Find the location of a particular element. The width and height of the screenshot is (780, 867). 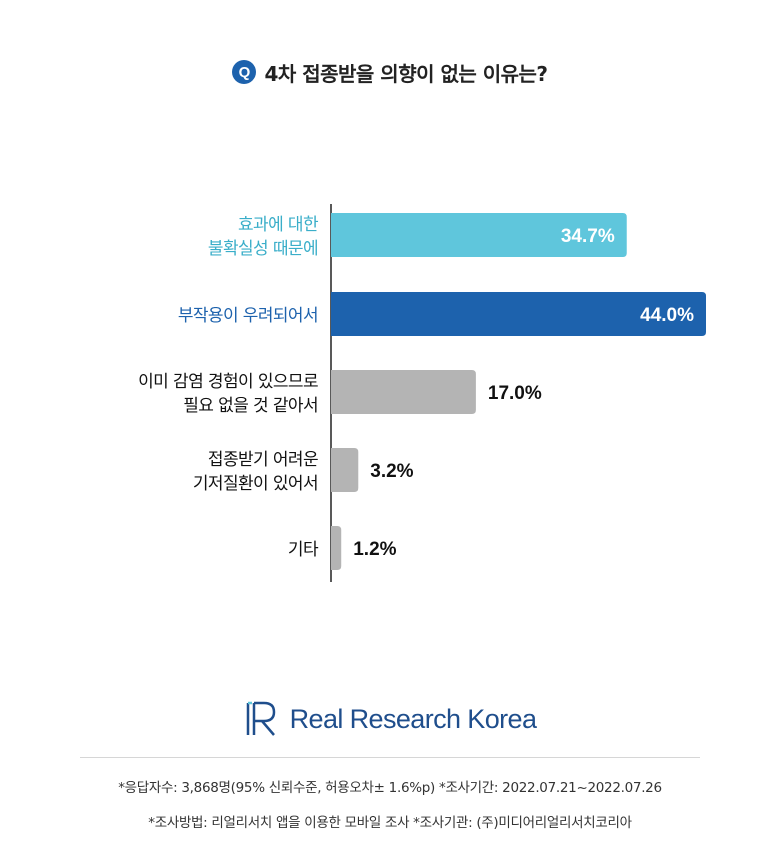

category-label: 이미 감염 경험이 있으므로 is located at coordinates (228, 382).